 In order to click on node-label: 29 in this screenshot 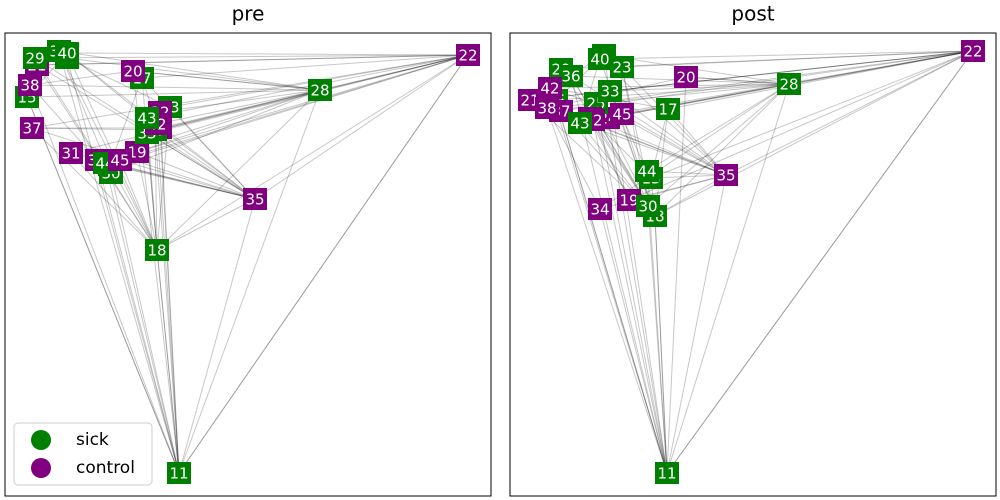, I will do `click(34, 59)`.